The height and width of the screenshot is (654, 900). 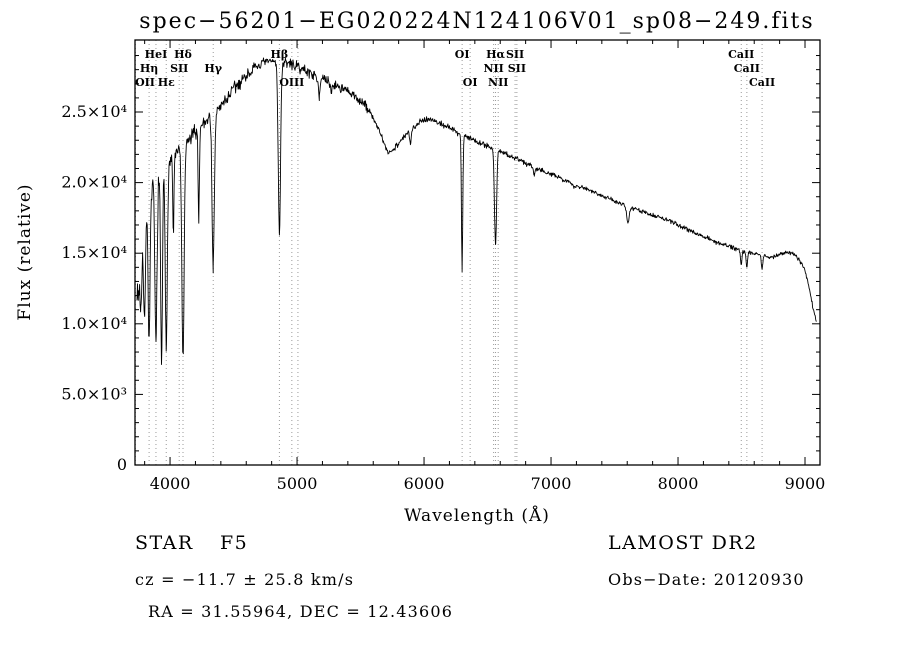 What do you see at coordinates (183, 54) in the screenshot?
I see `spectral-line-label: Hδ` at bounding box center [183, 54].